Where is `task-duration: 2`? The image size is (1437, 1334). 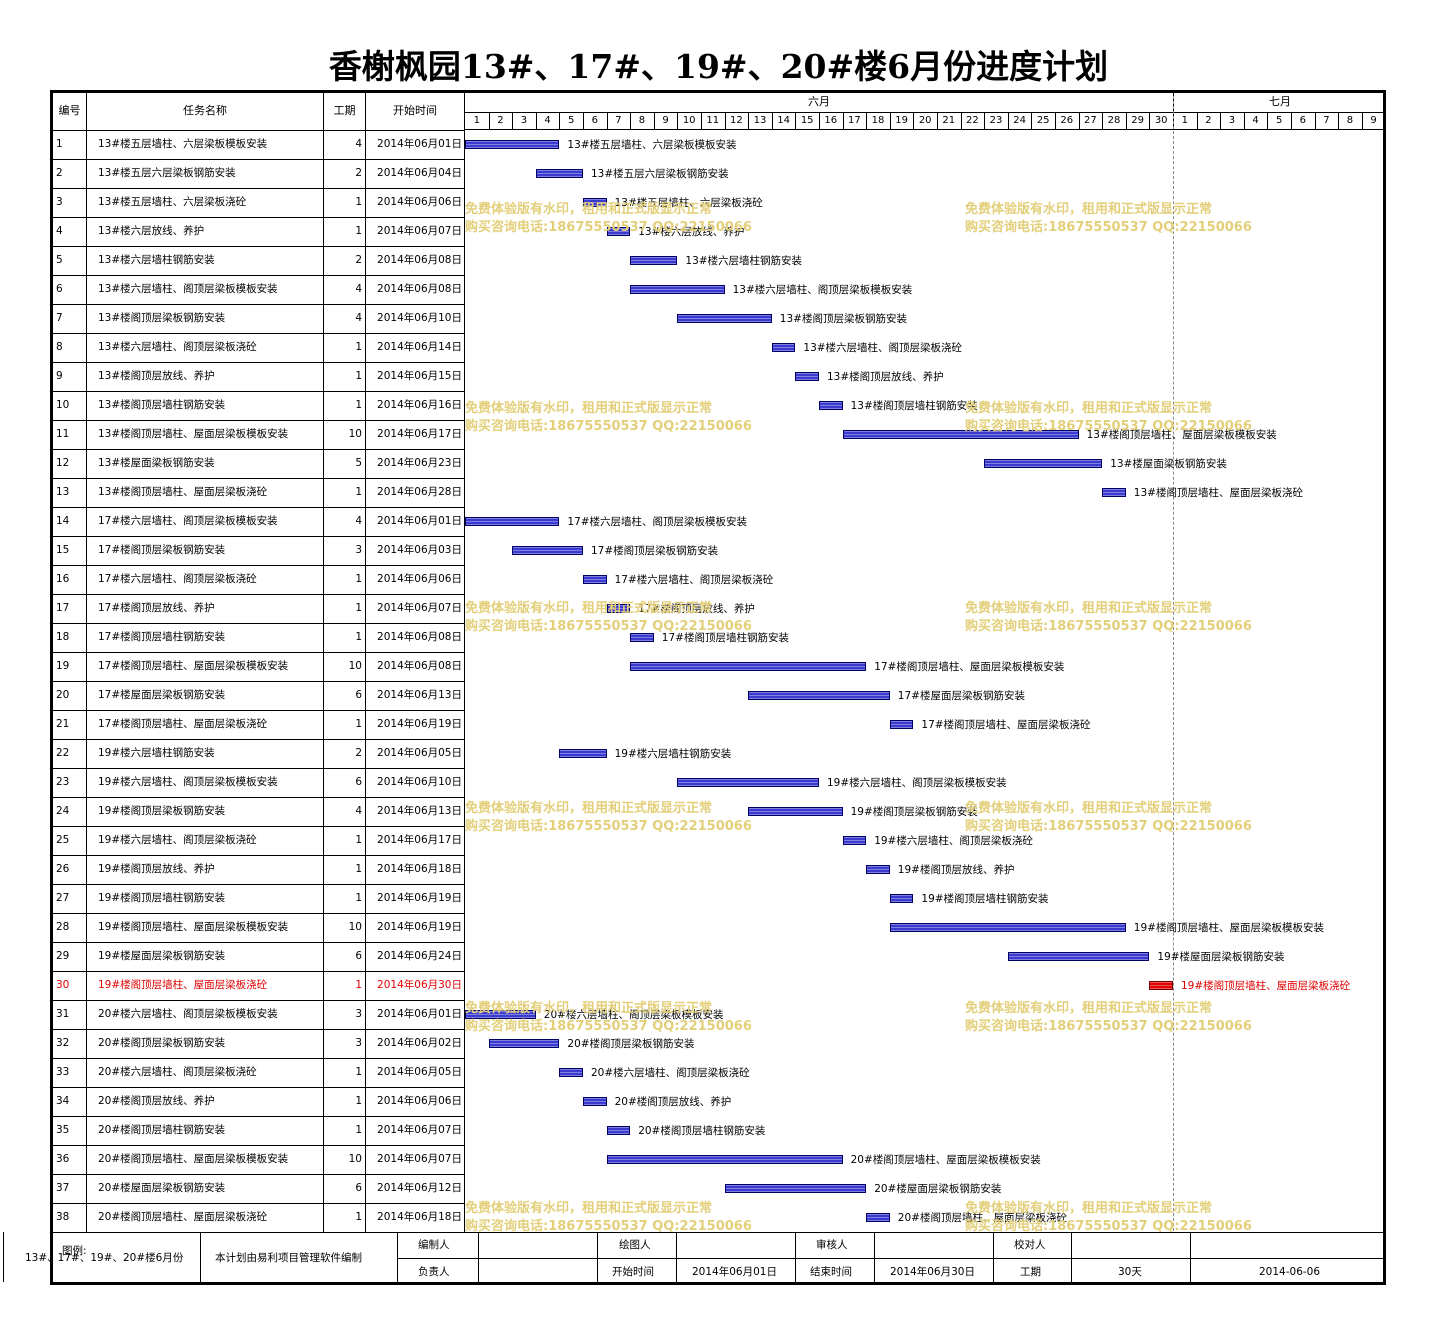 task-duration: 2 is located at coordinates (358, 173).